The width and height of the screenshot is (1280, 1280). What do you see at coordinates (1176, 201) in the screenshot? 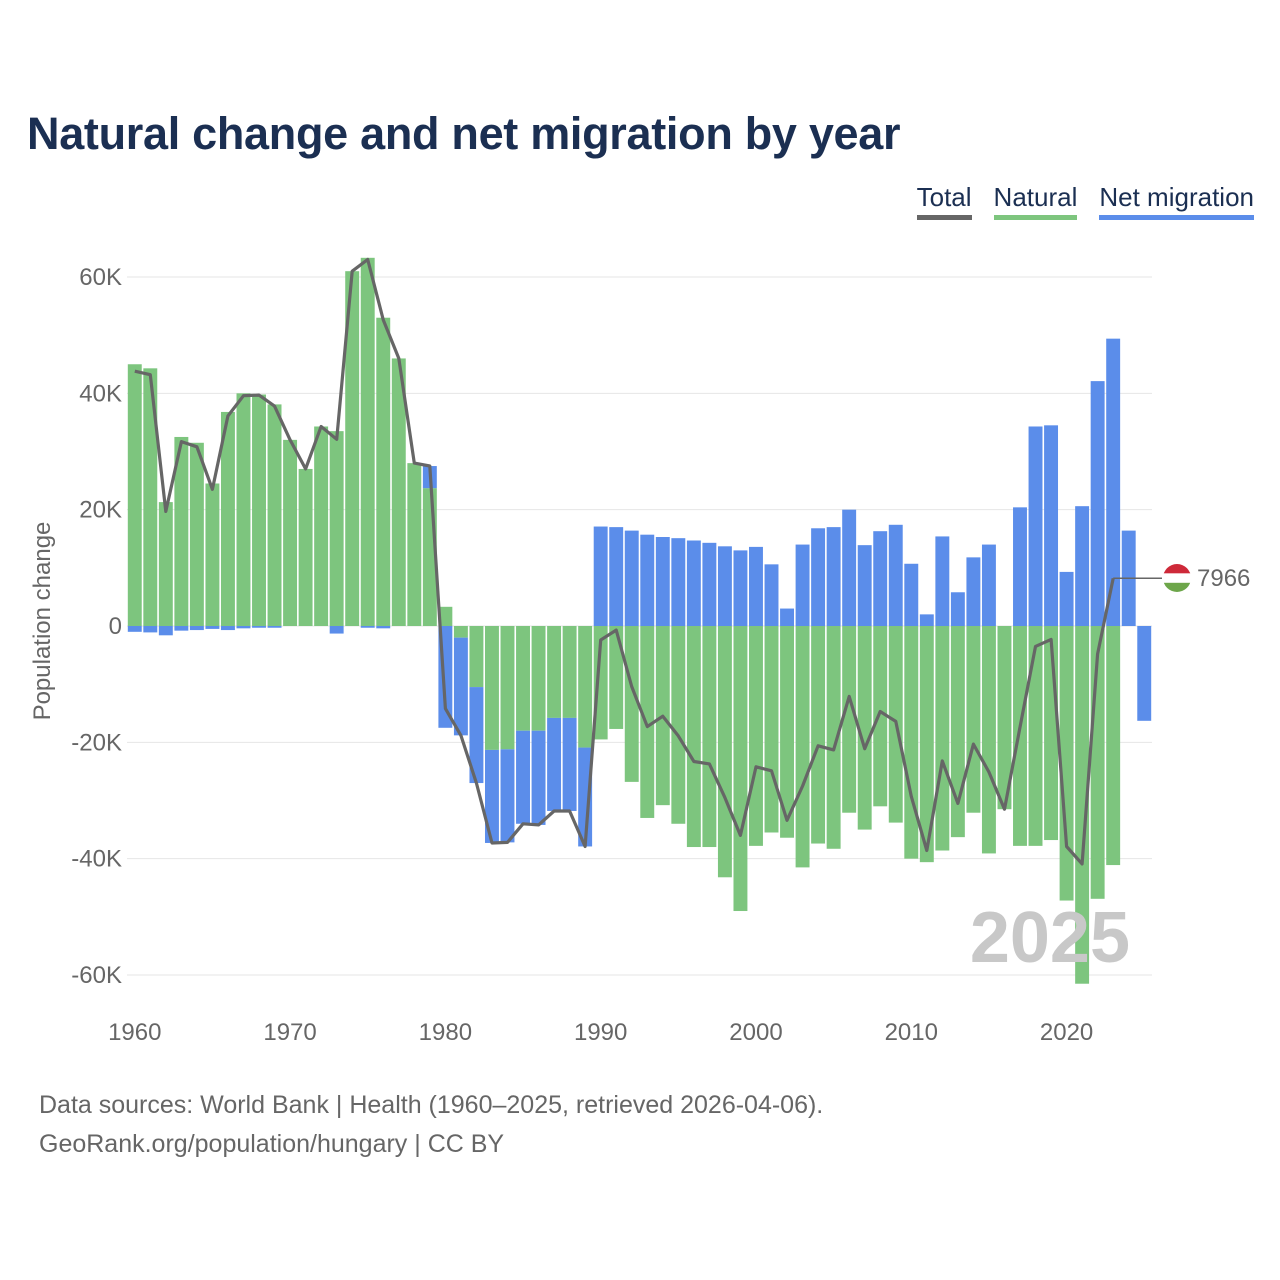
I see `legend-net-migration: Net migration` at bounding box center [1176, 201].